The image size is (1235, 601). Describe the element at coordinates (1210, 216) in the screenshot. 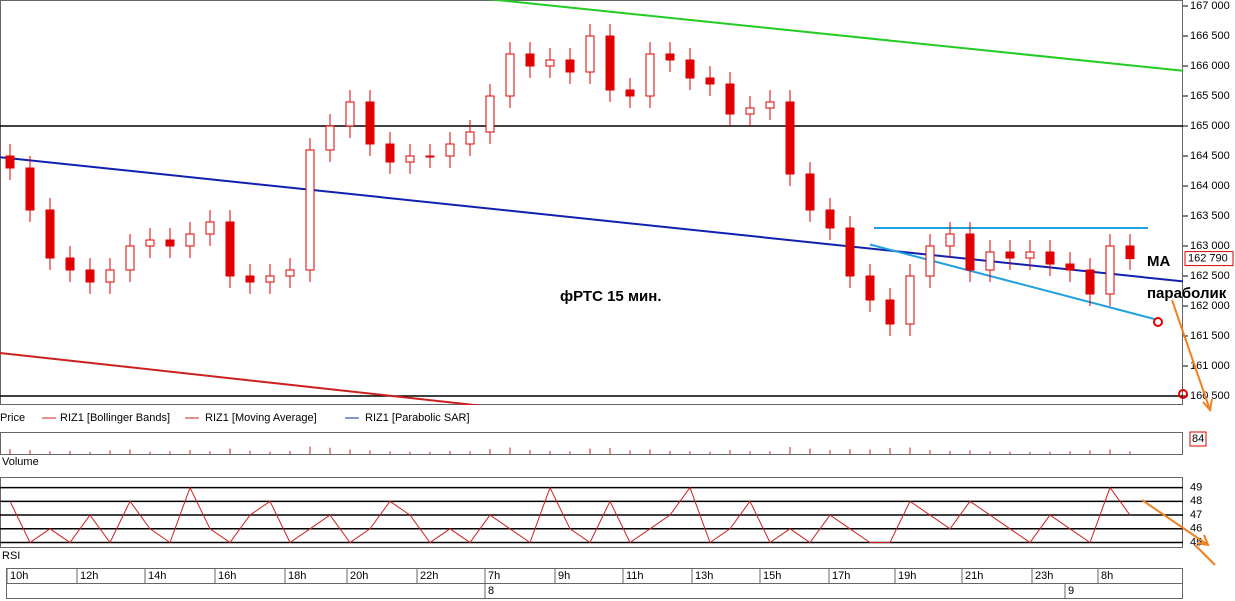

I see `y-tick-label: 163 500` at that location.